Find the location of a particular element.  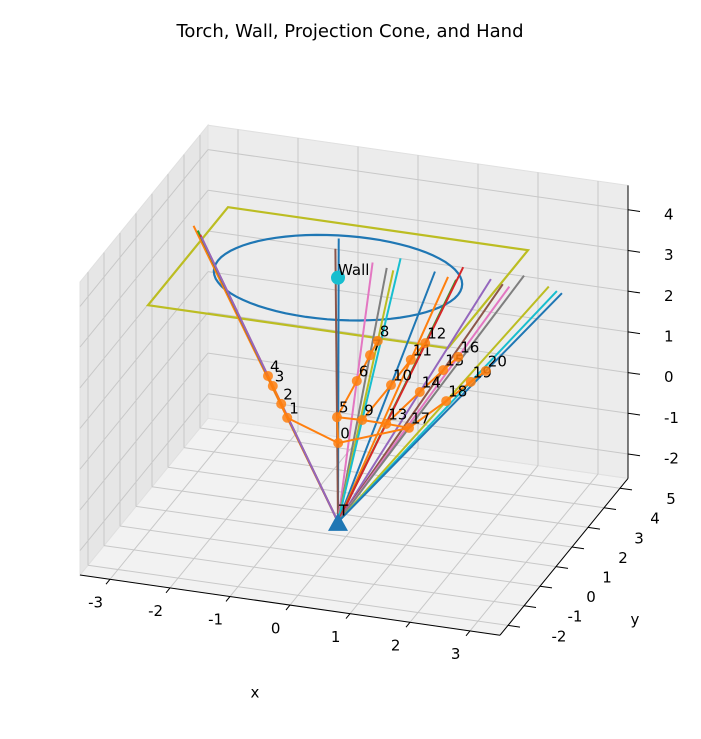

hand-point-label: 1 is located at coordinates (294, 408).